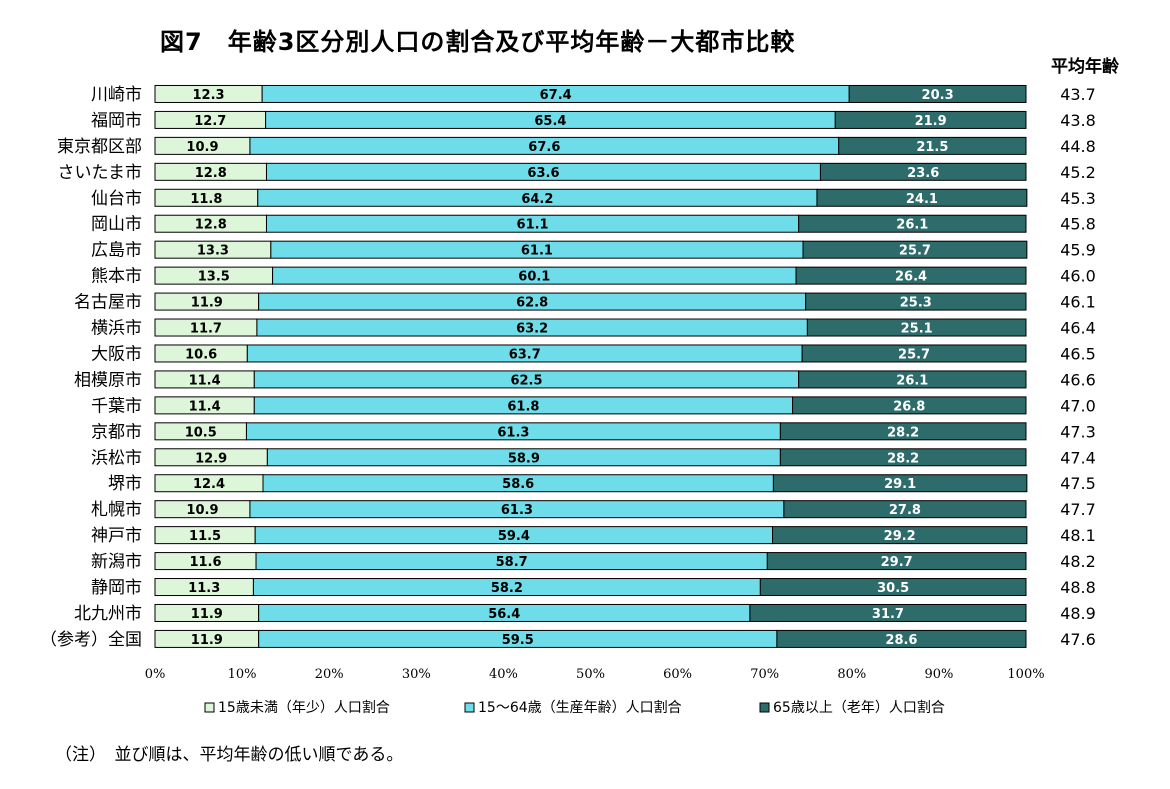  I want to click on data-label: 60.1, so click(534, 277).